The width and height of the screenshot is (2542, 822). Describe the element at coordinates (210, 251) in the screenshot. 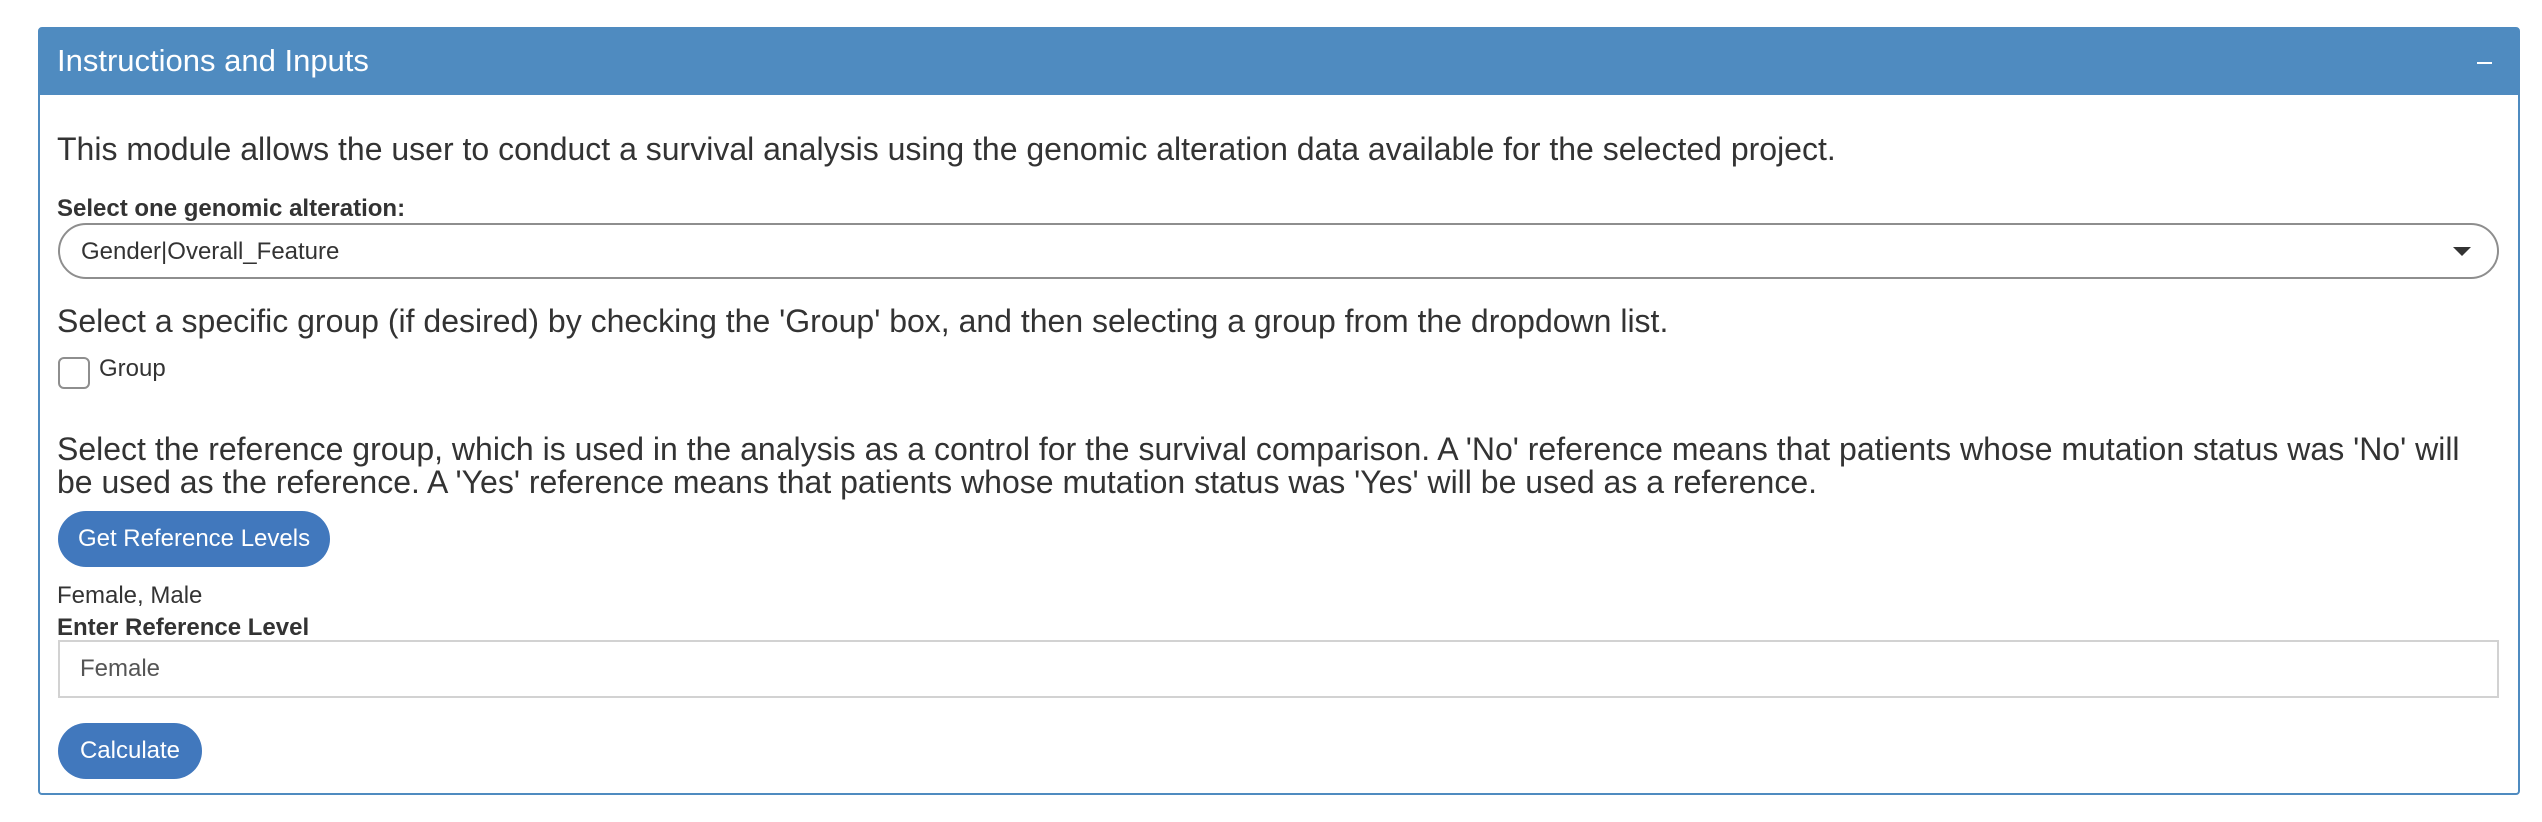

I see `alteration-select-value: Gender|Overall_Feature` at that location.